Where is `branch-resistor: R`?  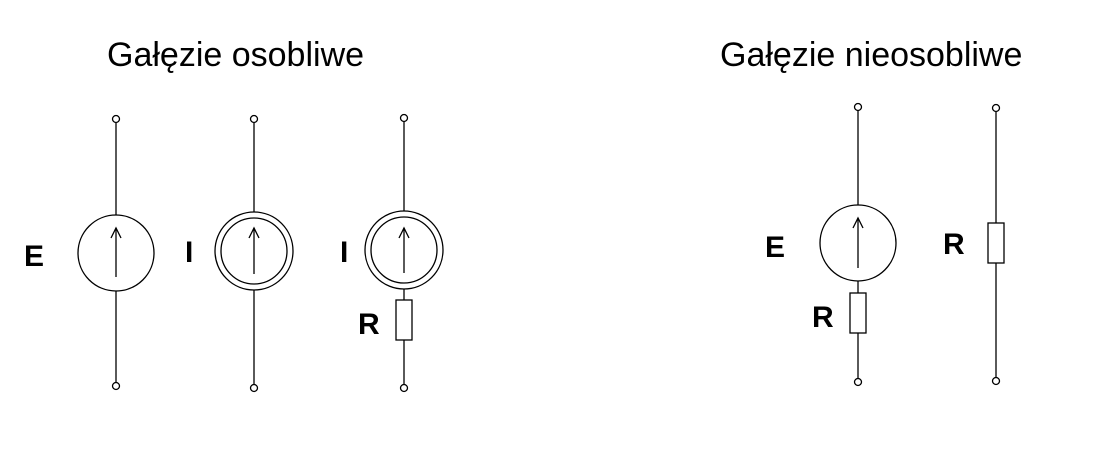 branch-resistor: R is located at coordinates (973, 245).